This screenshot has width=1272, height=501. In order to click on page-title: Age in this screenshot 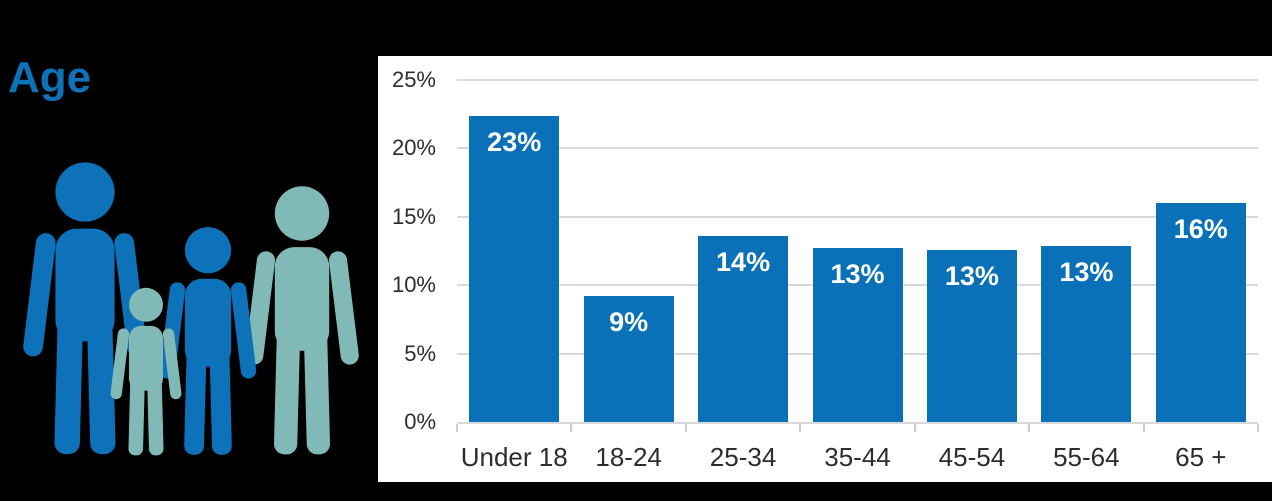, I will do `click(50, 77)`.